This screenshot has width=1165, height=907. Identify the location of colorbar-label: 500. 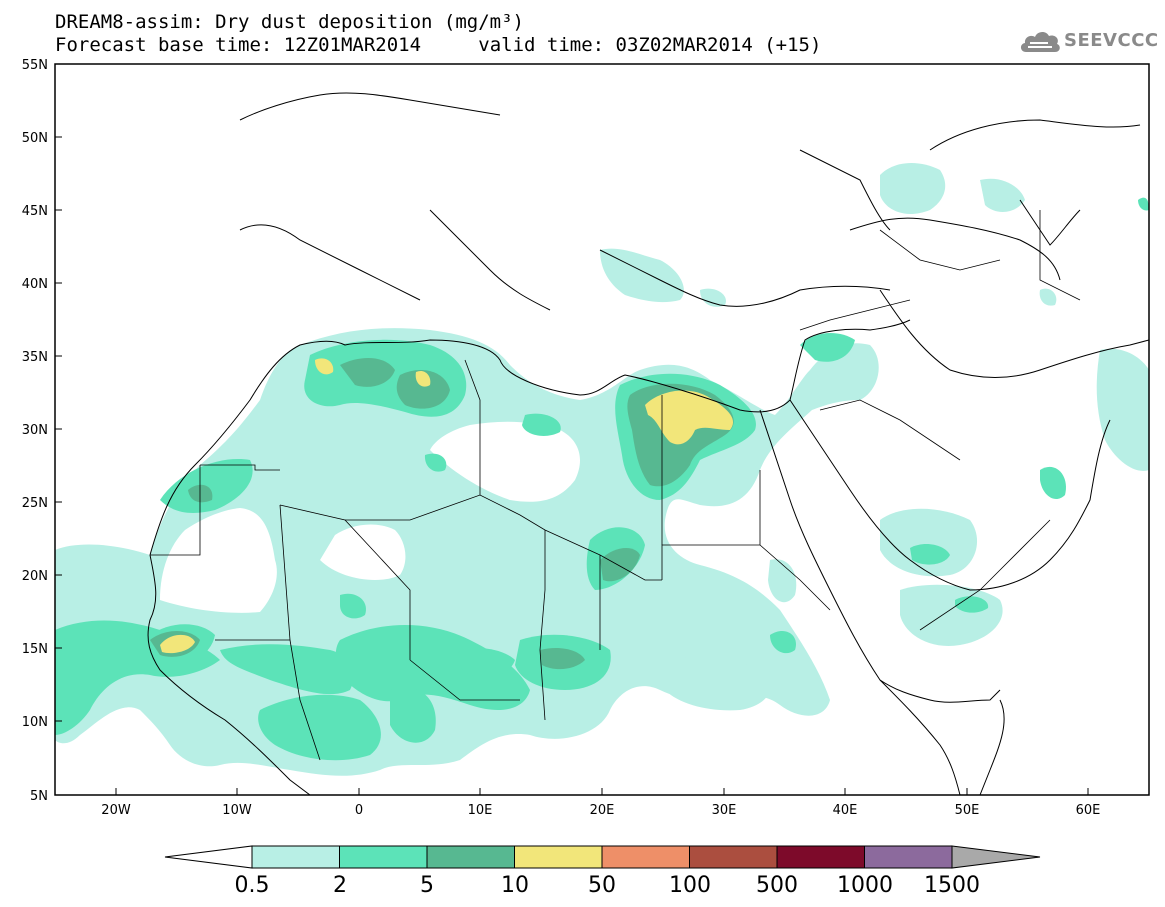
(777, 885).